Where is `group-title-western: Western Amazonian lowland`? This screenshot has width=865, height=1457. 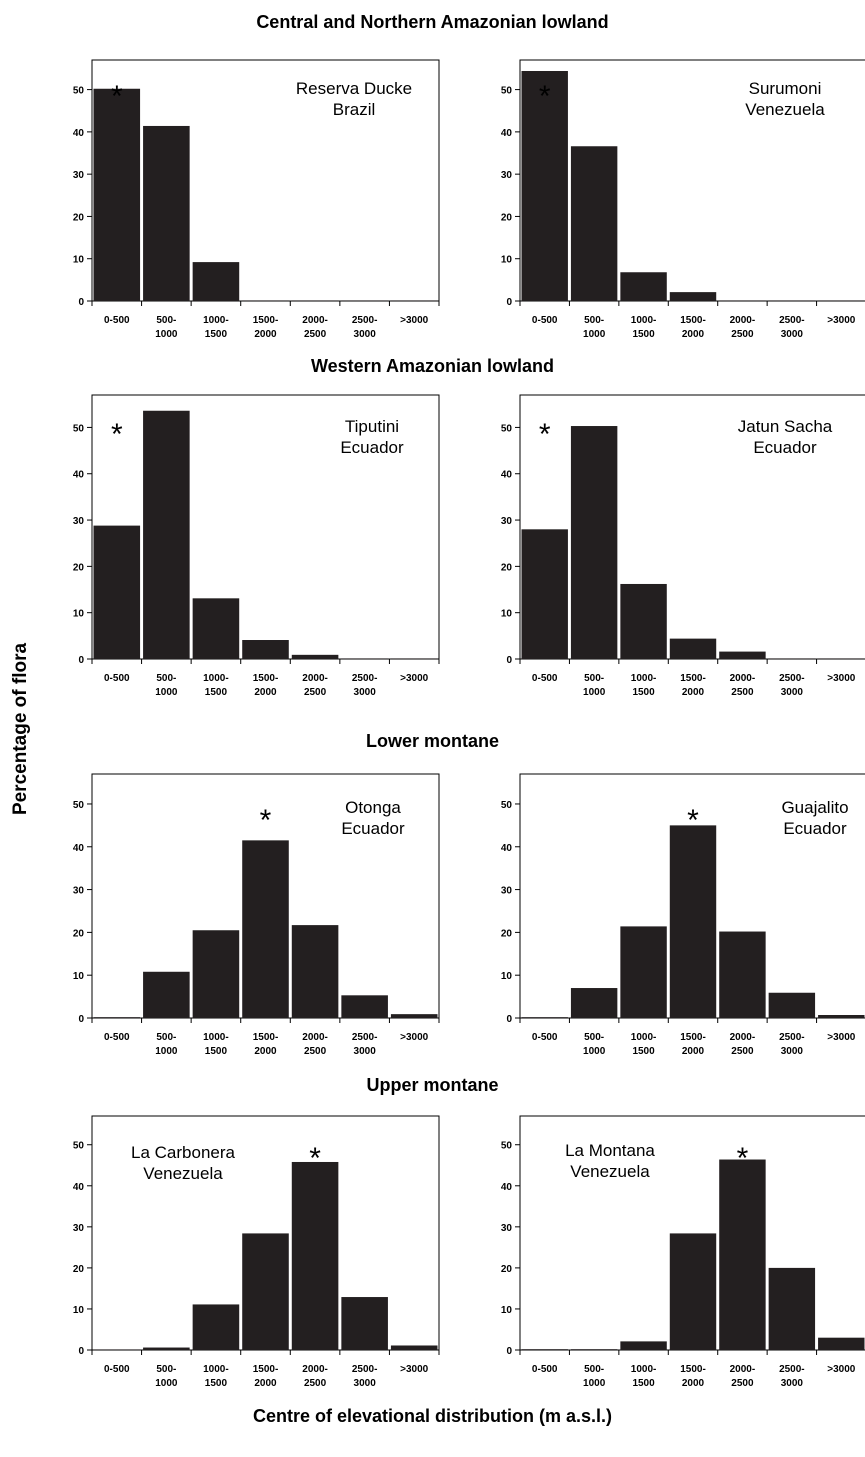
group-title-western: Western Amazonian lowland is located at coordinates (432, 366).